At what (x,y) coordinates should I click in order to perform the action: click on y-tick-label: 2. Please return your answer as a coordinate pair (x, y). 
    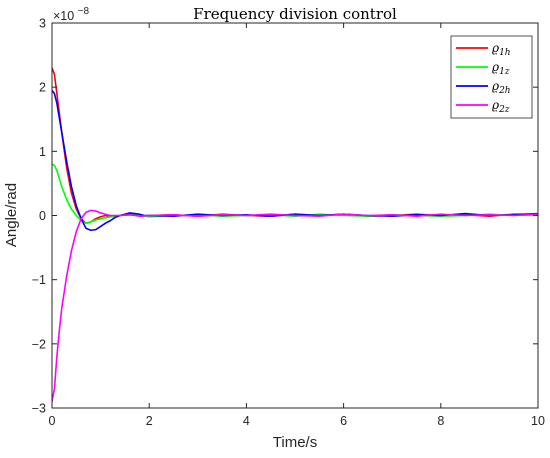
    Looking at the image, I should click on (42, 88).